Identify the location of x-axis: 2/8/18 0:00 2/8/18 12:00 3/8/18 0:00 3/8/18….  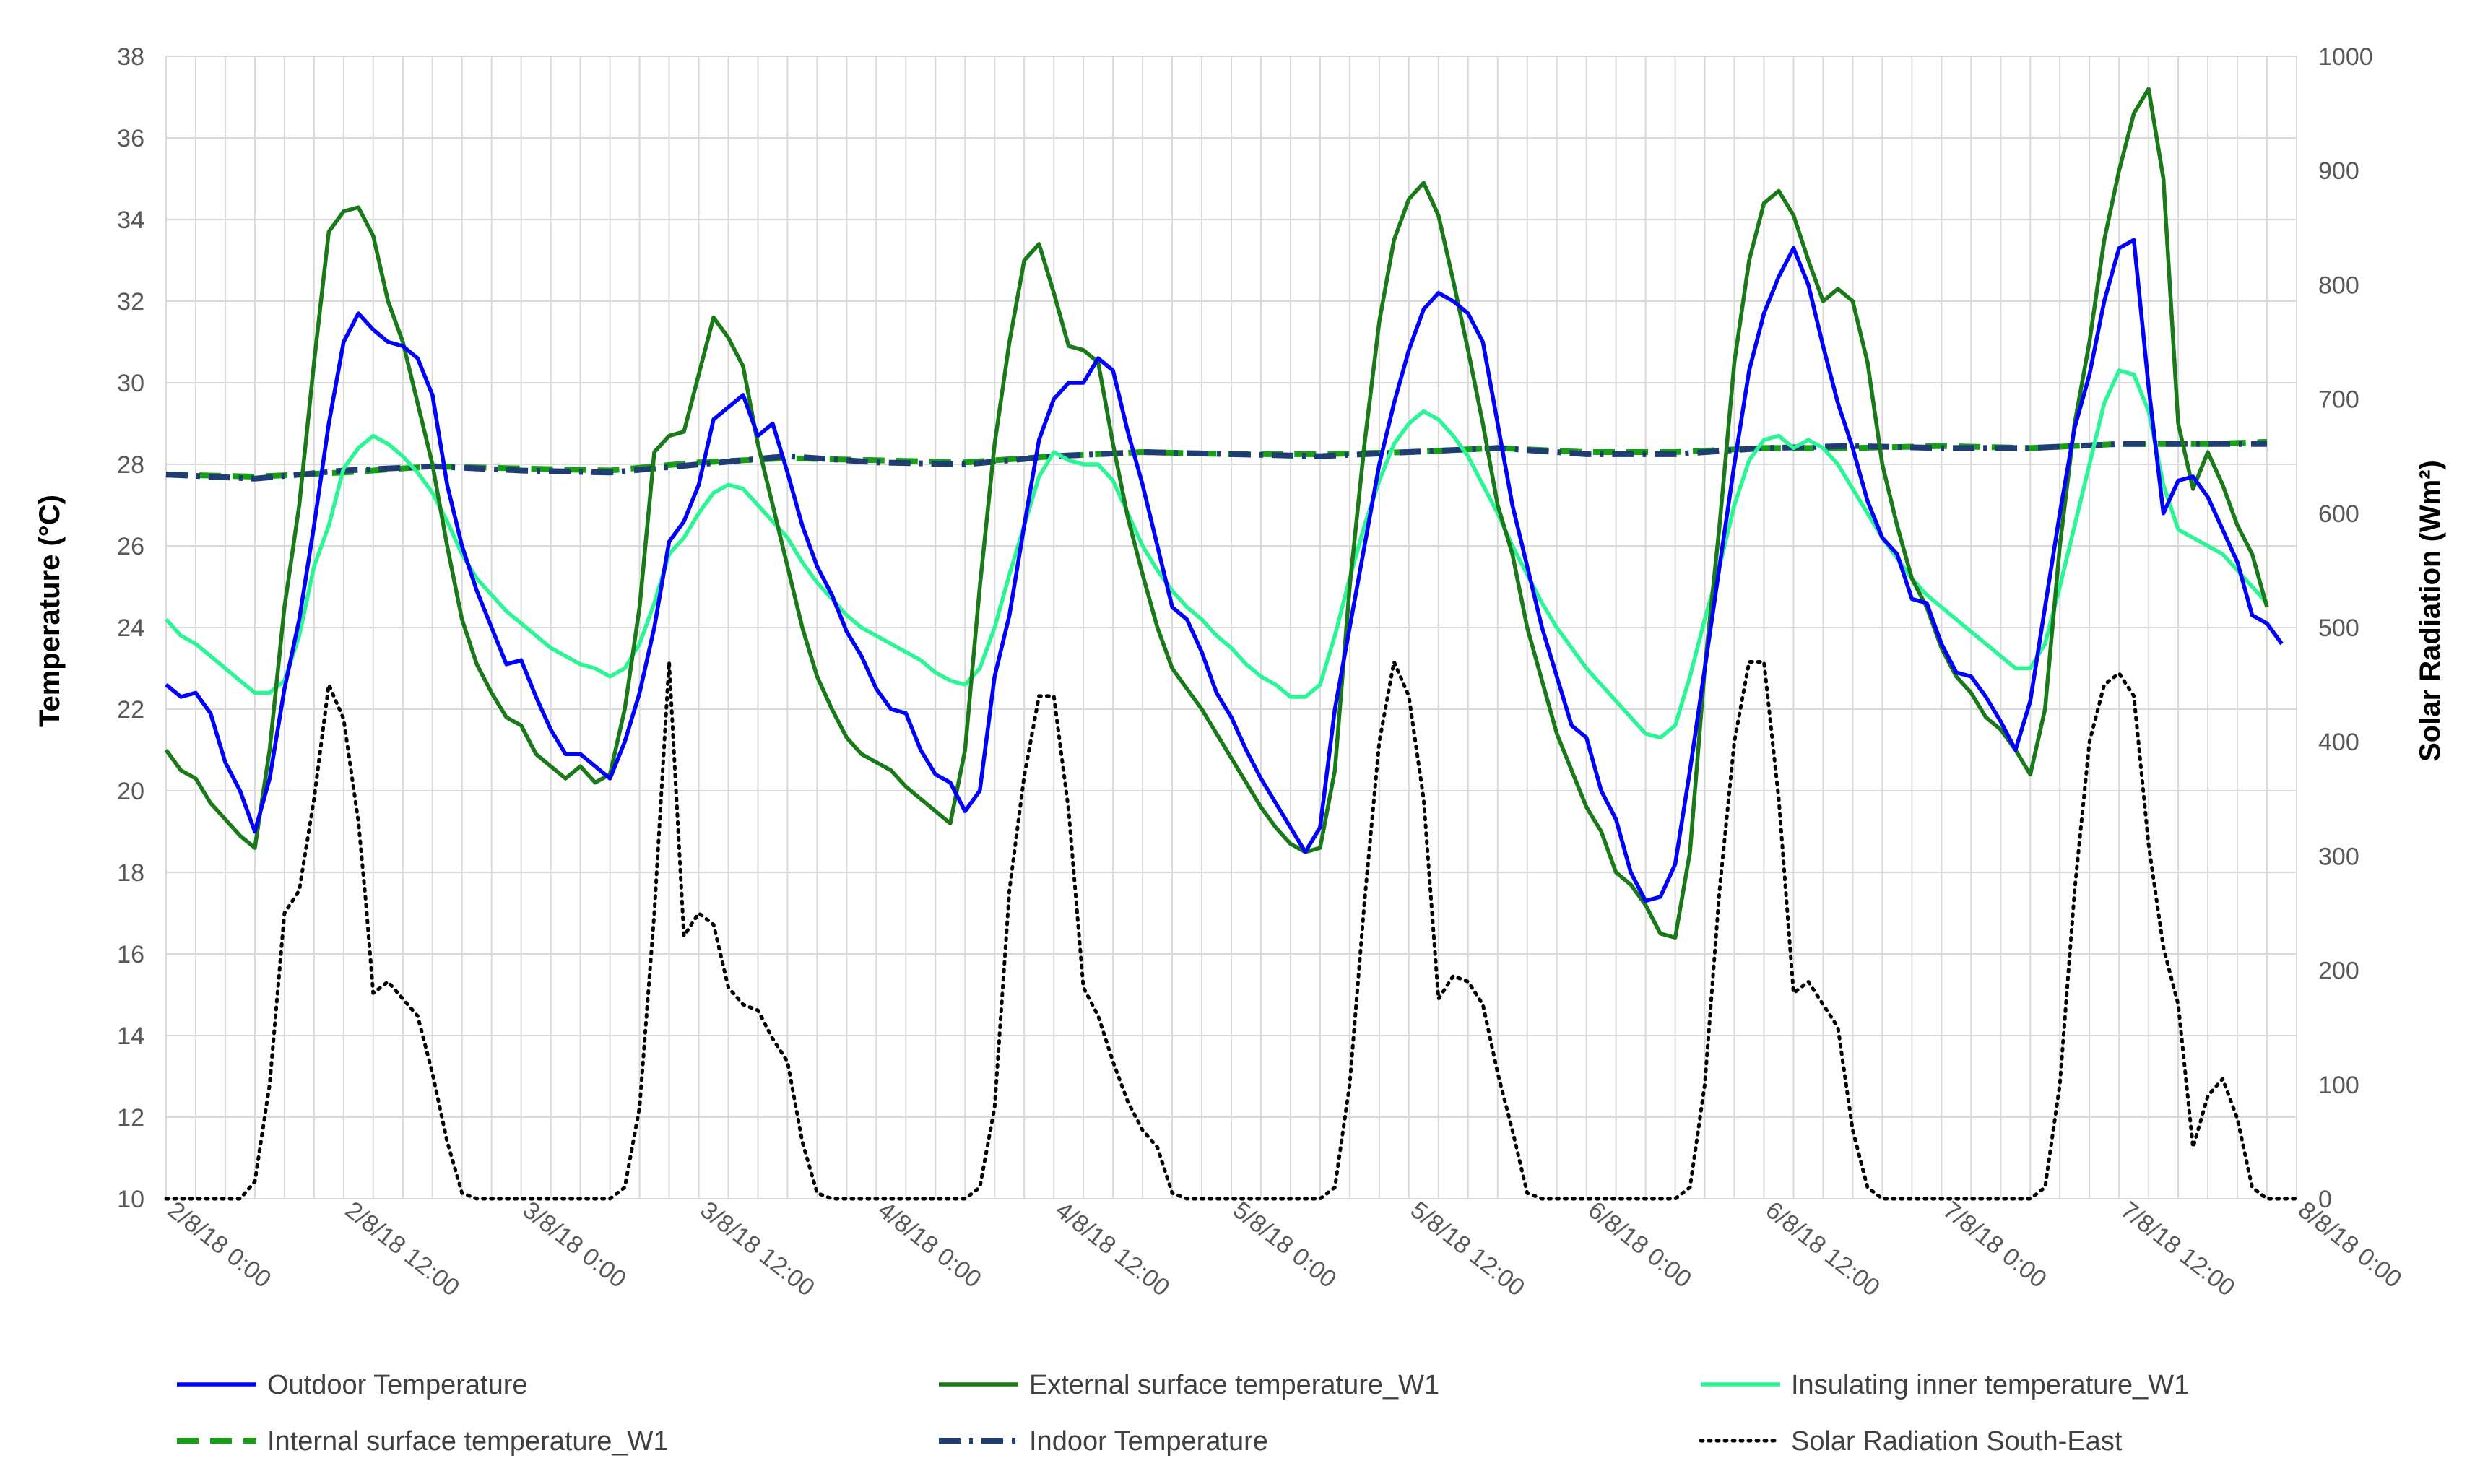
(1284, 1248).